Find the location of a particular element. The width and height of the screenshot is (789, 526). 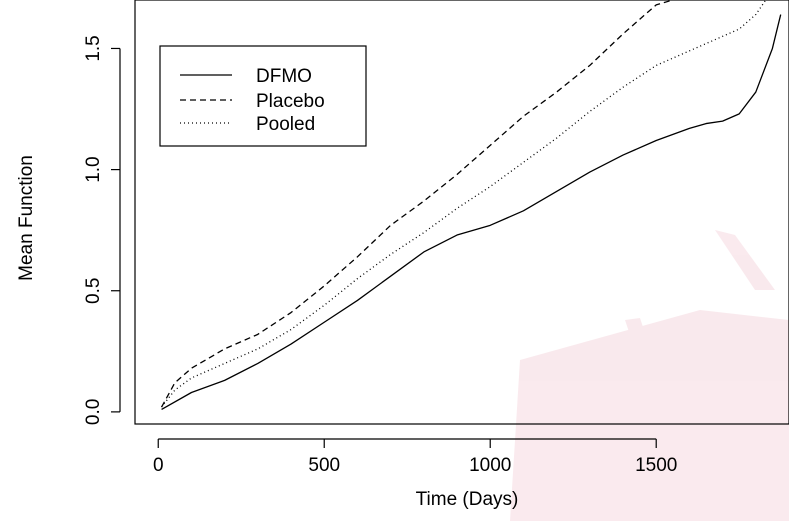

legend-box is located at coordinates (263, 96).